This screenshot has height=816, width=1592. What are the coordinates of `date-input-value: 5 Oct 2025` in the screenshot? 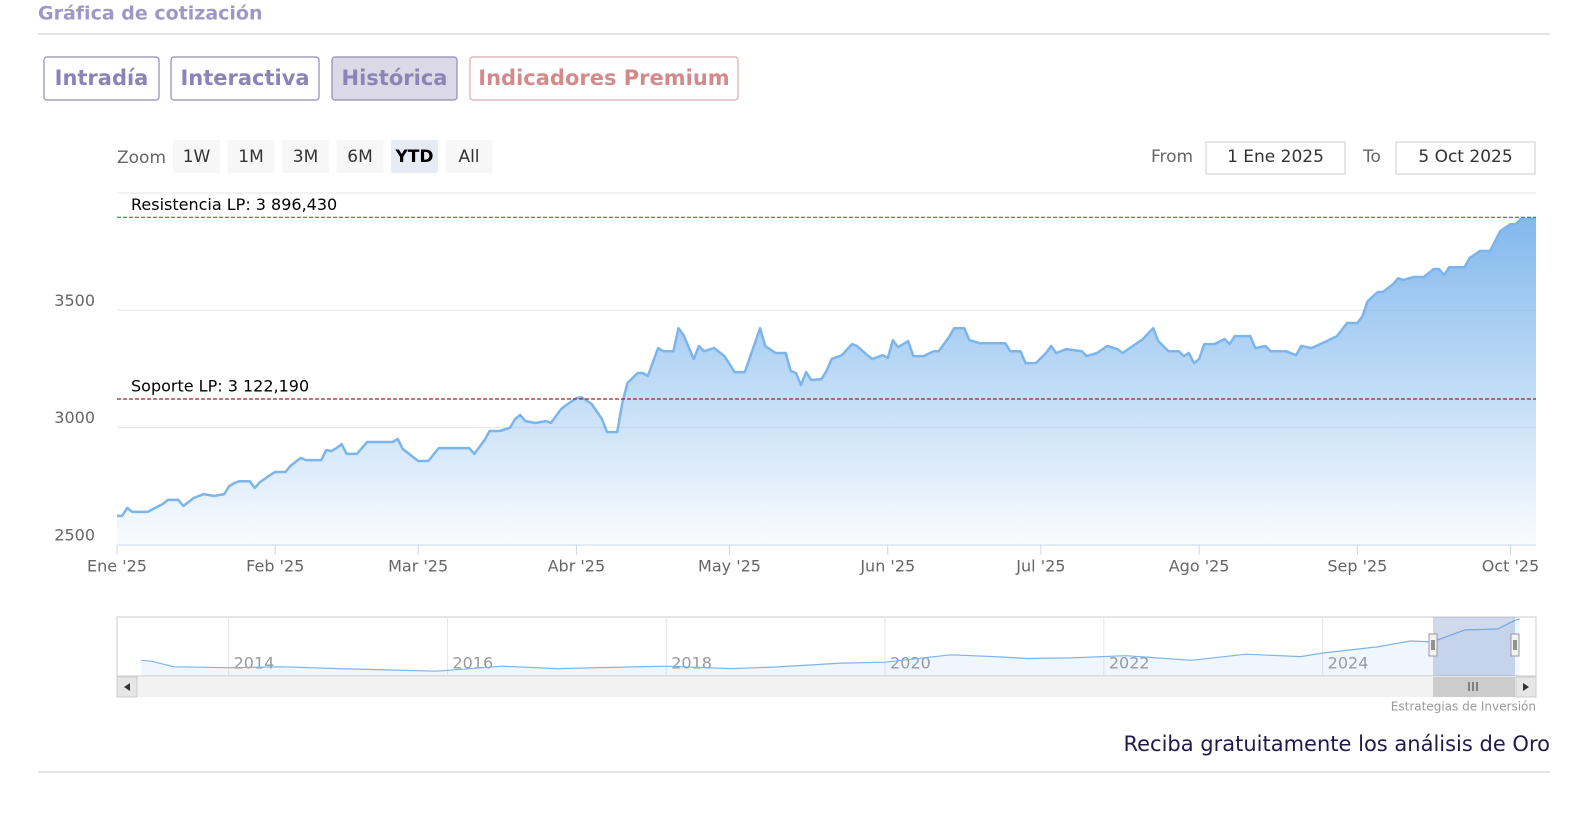 It's located at (1465, 157).